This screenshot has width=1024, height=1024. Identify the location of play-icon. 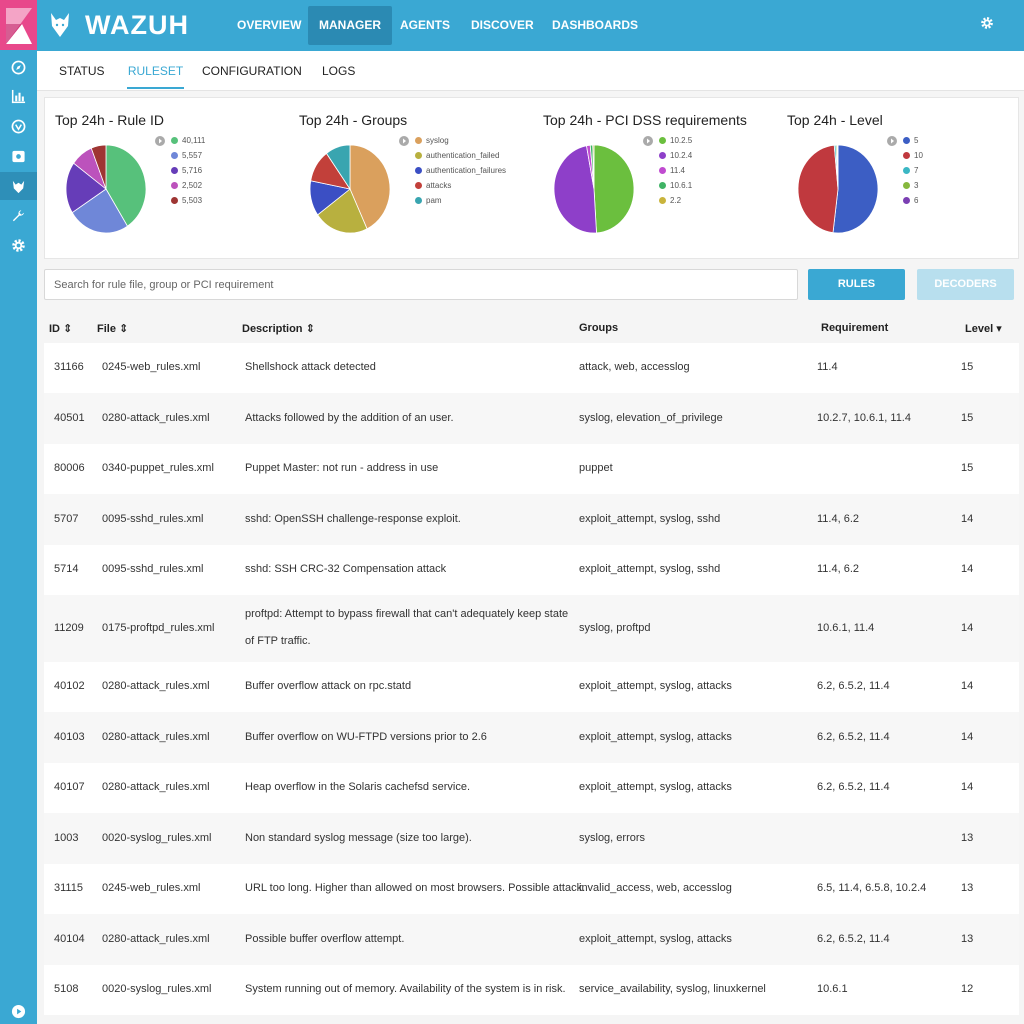
(18, 1010).